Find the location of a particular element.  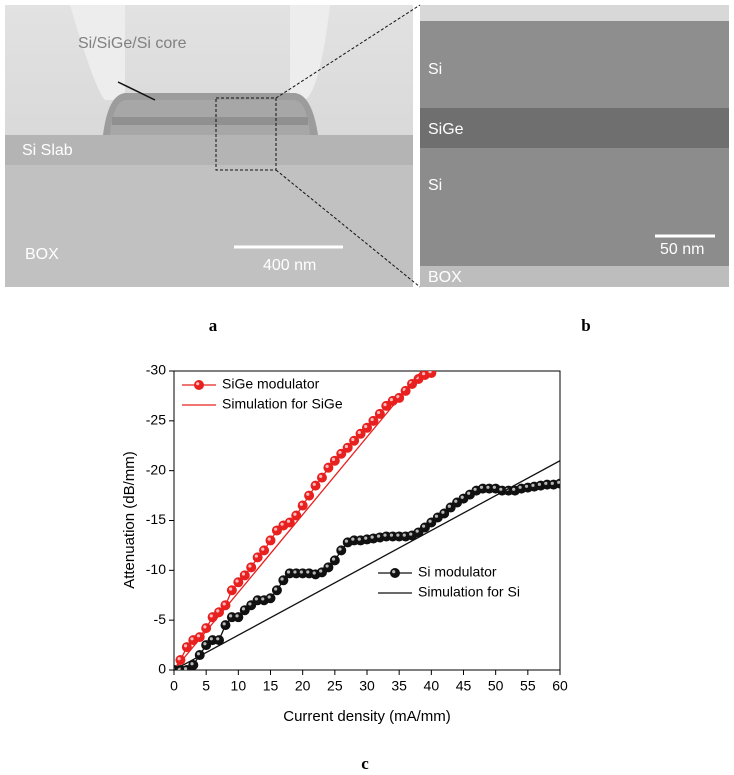

panel-label: a is located at coordinates (213, 325).